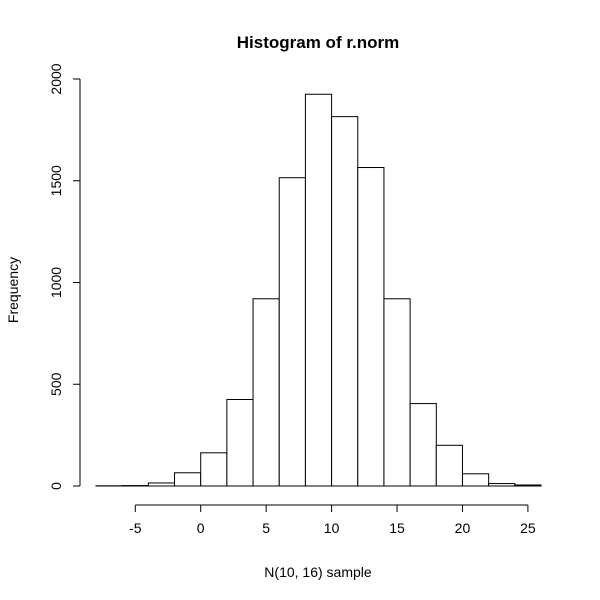  I want to click on chart-title: Histogram of r.norm, so click(318, 42).